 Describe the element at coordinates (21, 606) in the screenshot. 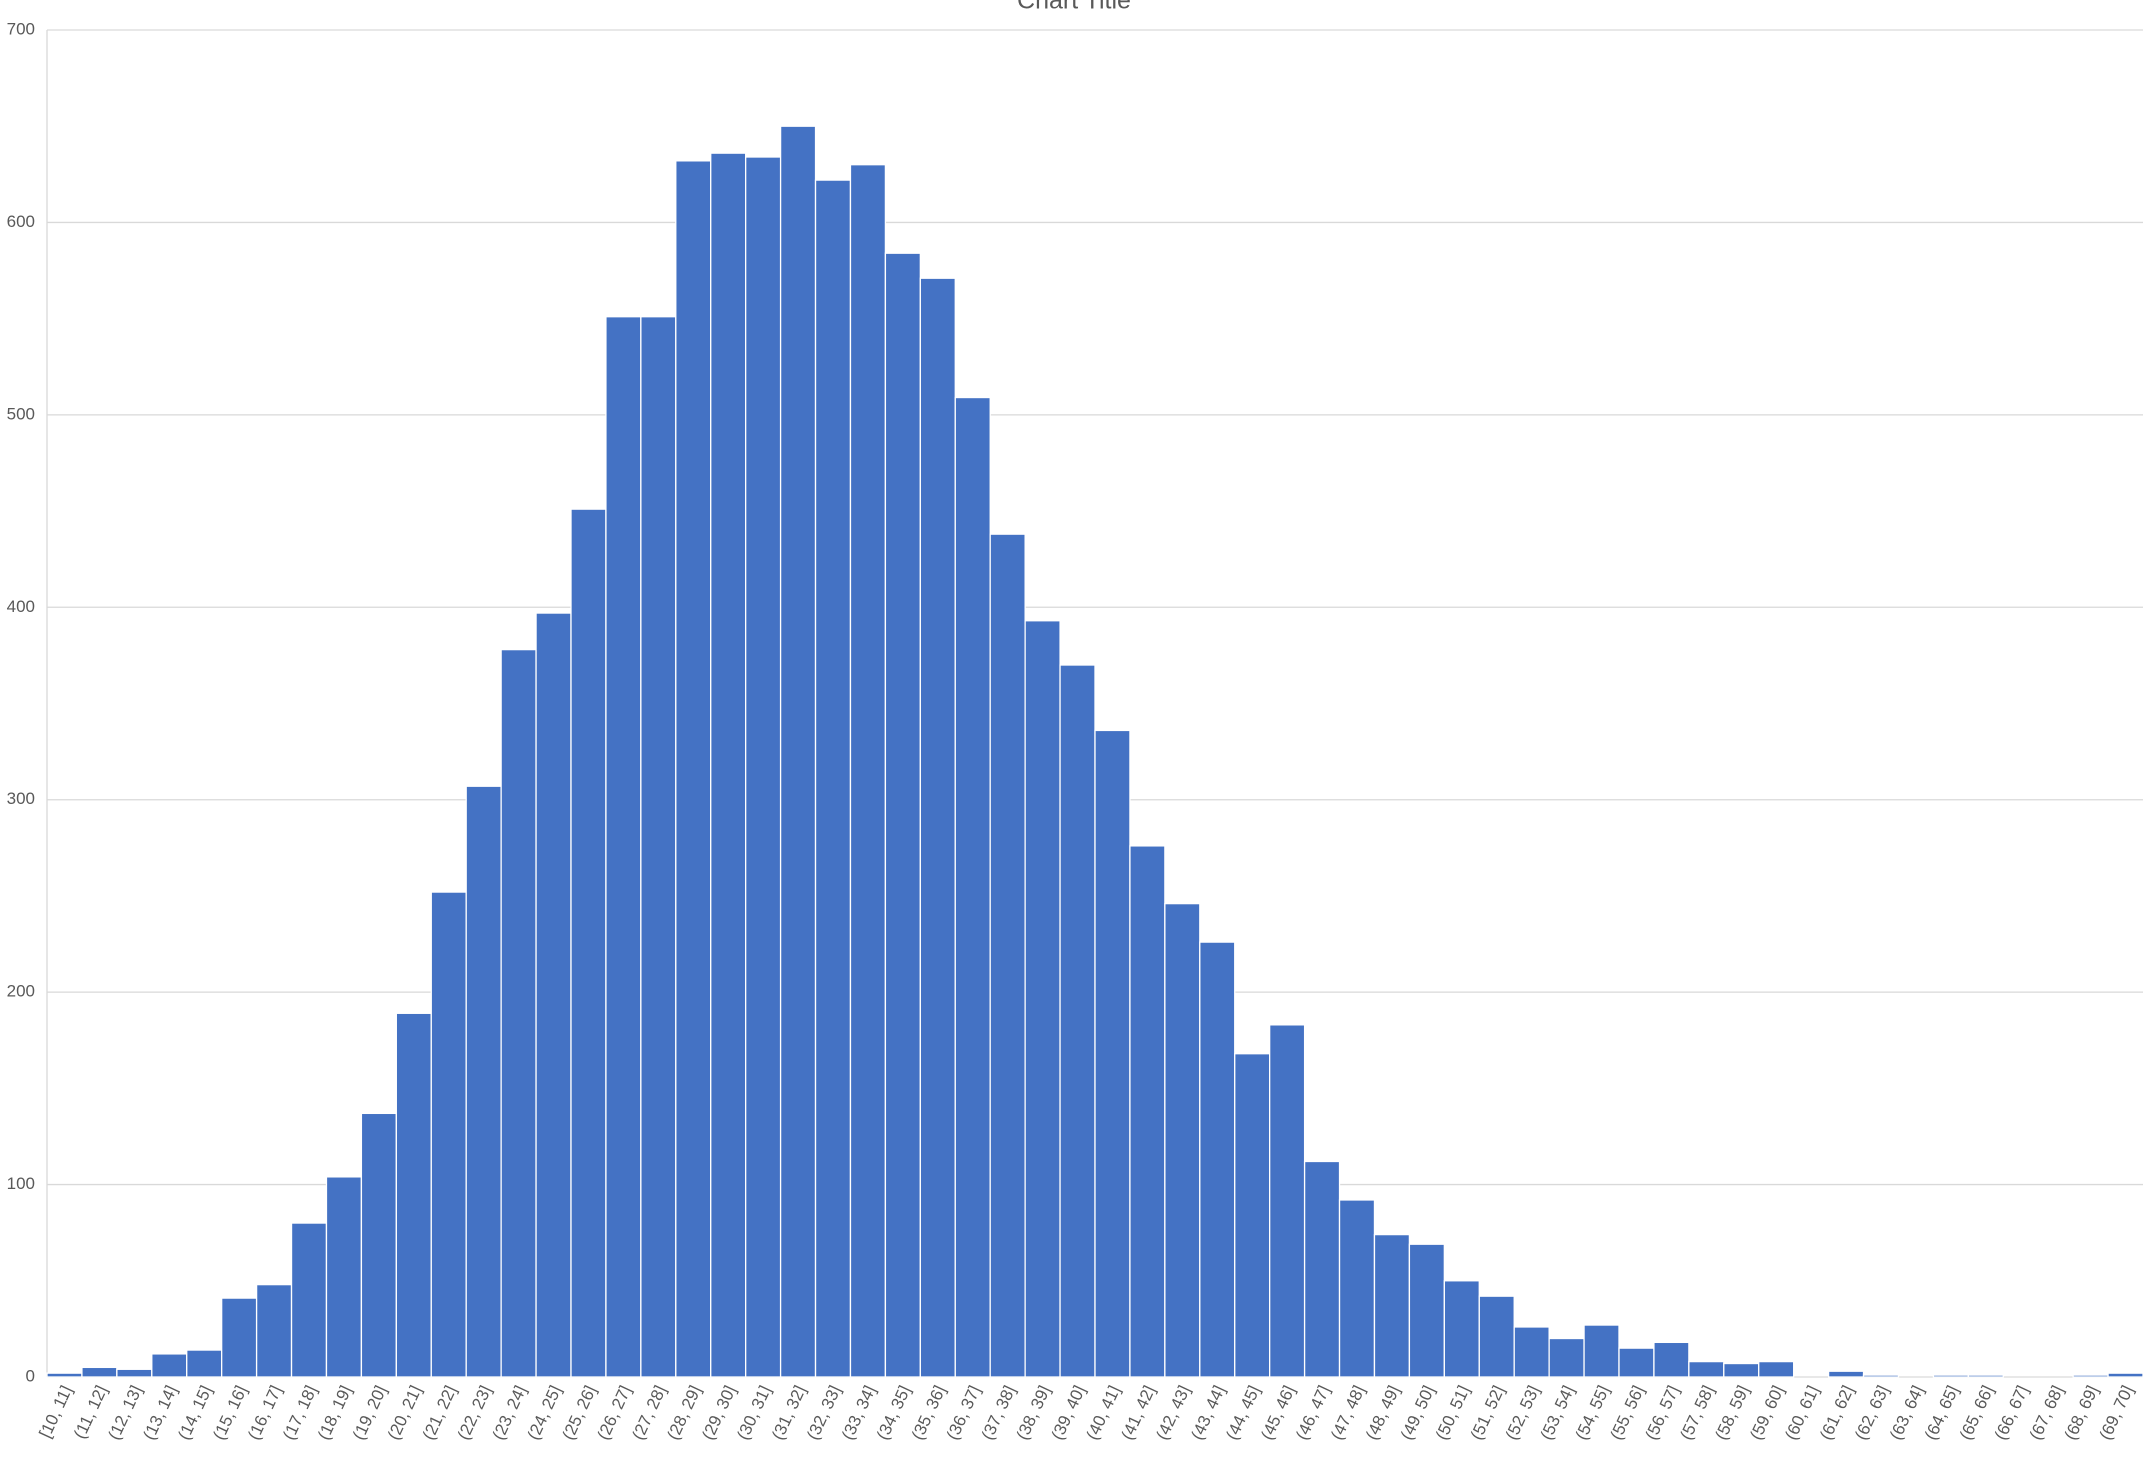

I see `y-tick-label: 400` at that location.